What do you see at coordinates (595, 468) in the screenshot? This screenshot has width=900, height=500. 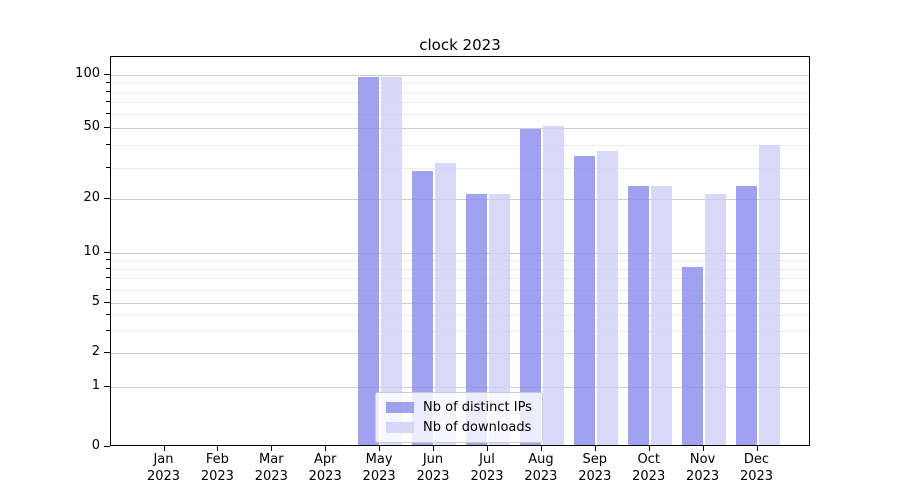 I see `x-tick-label: Sep 2023` at bounding box center [595, 468].